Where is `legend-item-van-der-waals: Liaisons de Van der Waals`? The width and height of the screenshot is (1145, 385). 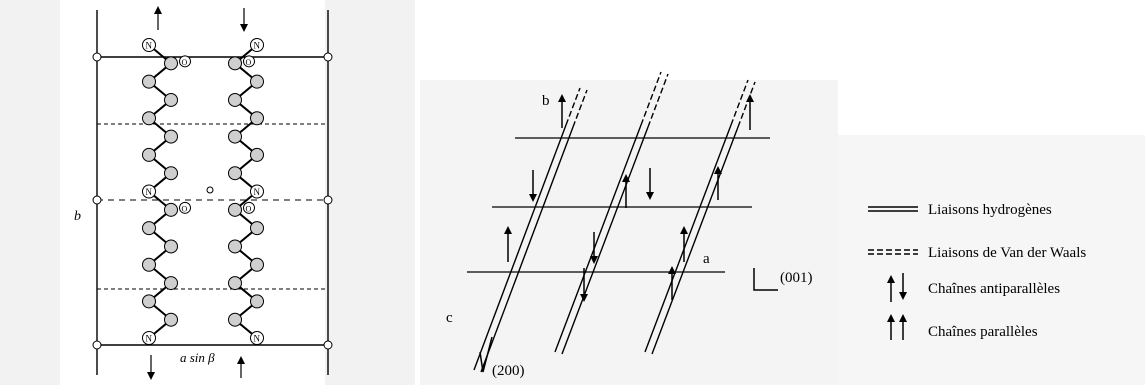 legend-item-van-der-waals: Liaisons de Van der Waals is located at coordinates (977, 253).